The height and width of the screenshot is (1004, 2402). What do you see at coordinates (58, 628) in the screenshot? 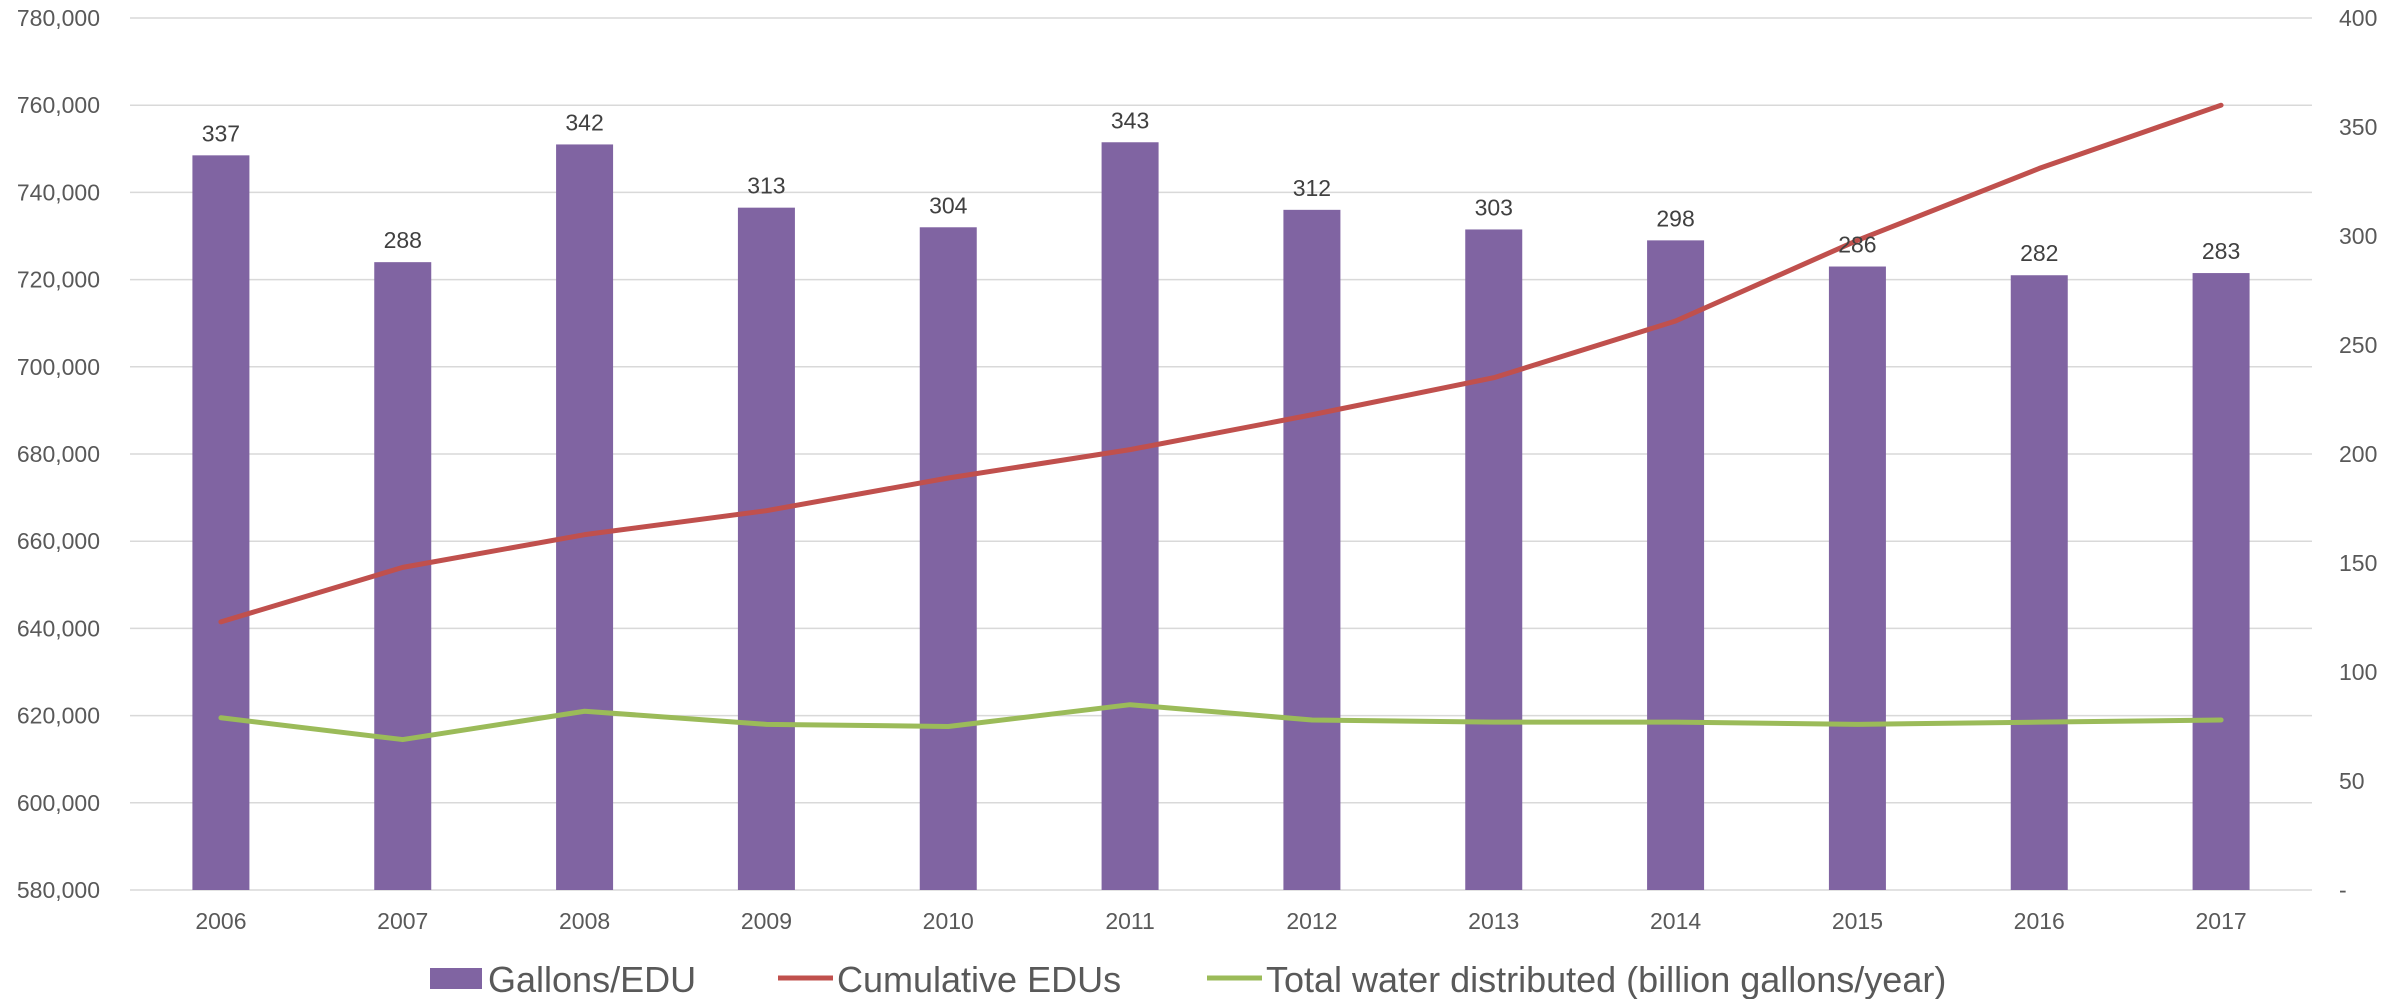
I see `y-left-tick-label: 640,000` at bounding box center [58, 628].